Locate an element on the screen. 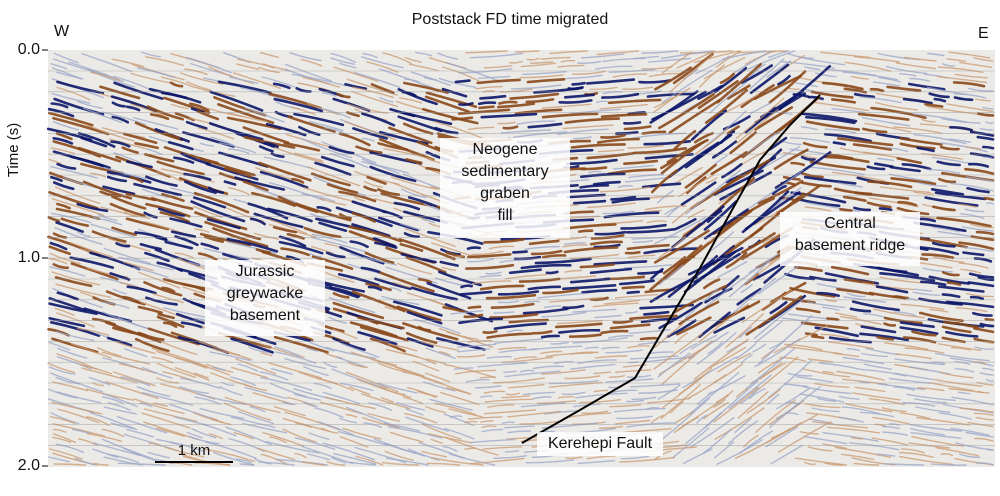  annotation-text: graben is located at coordinates (505, 193).